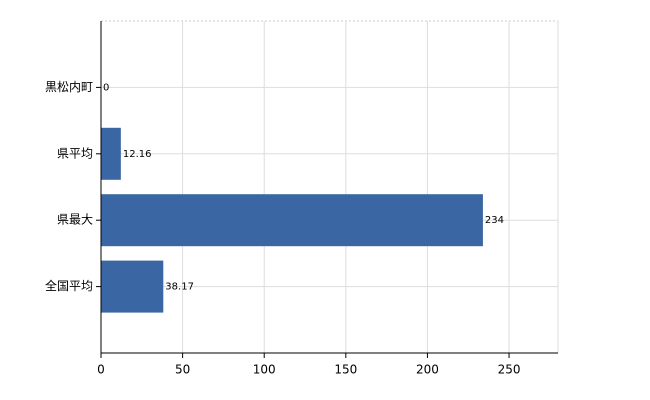 This screenshot has width=650, height=400. I want to click on y-tick-label: 県平均, so click(75, 153).